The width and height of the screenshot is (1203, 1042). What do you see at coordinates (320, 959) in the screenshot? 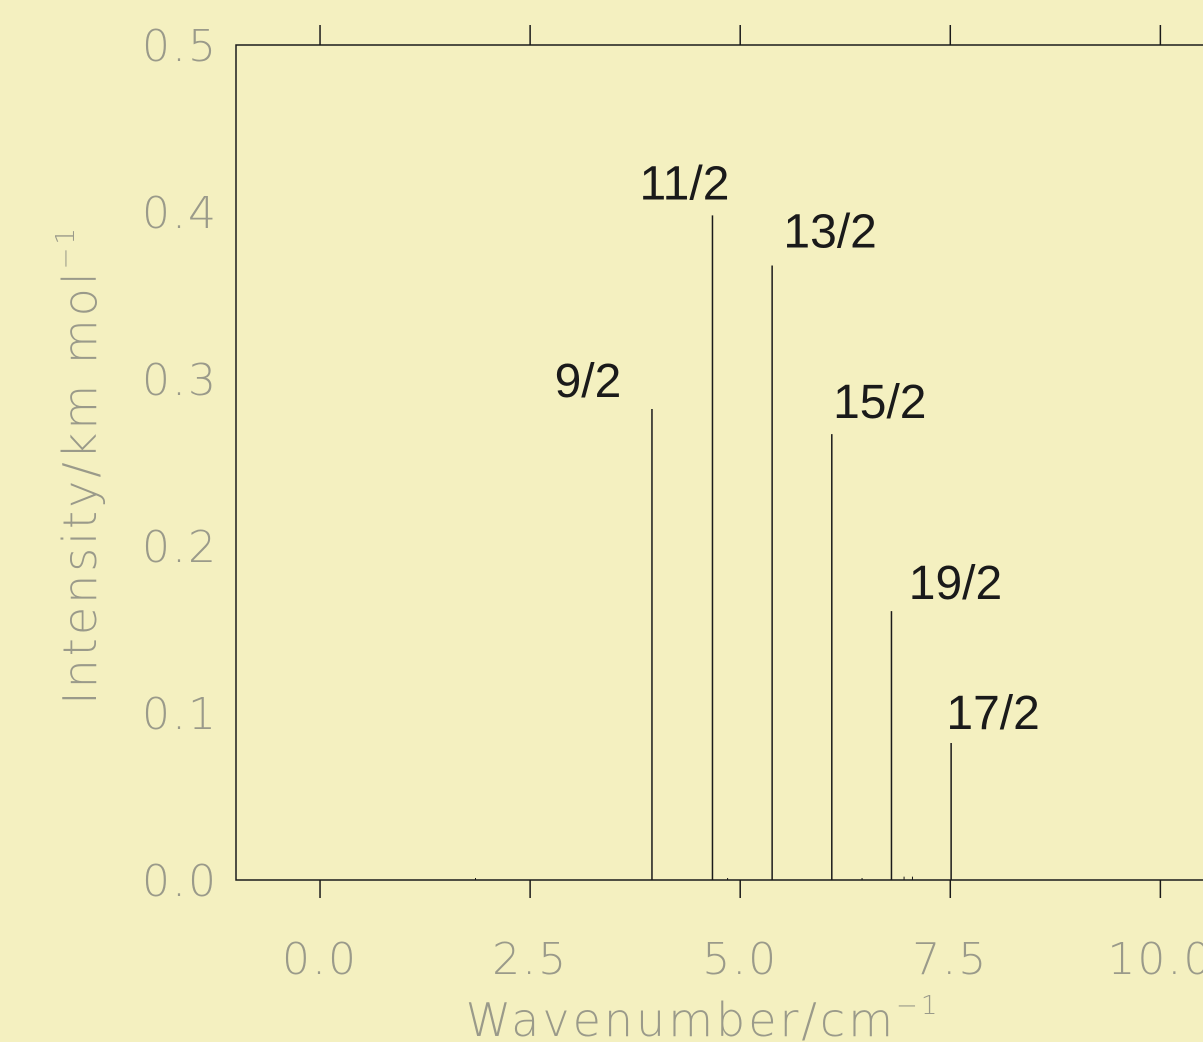
I see `x-tick-label: 0.0` at bounding box center [320, 959].